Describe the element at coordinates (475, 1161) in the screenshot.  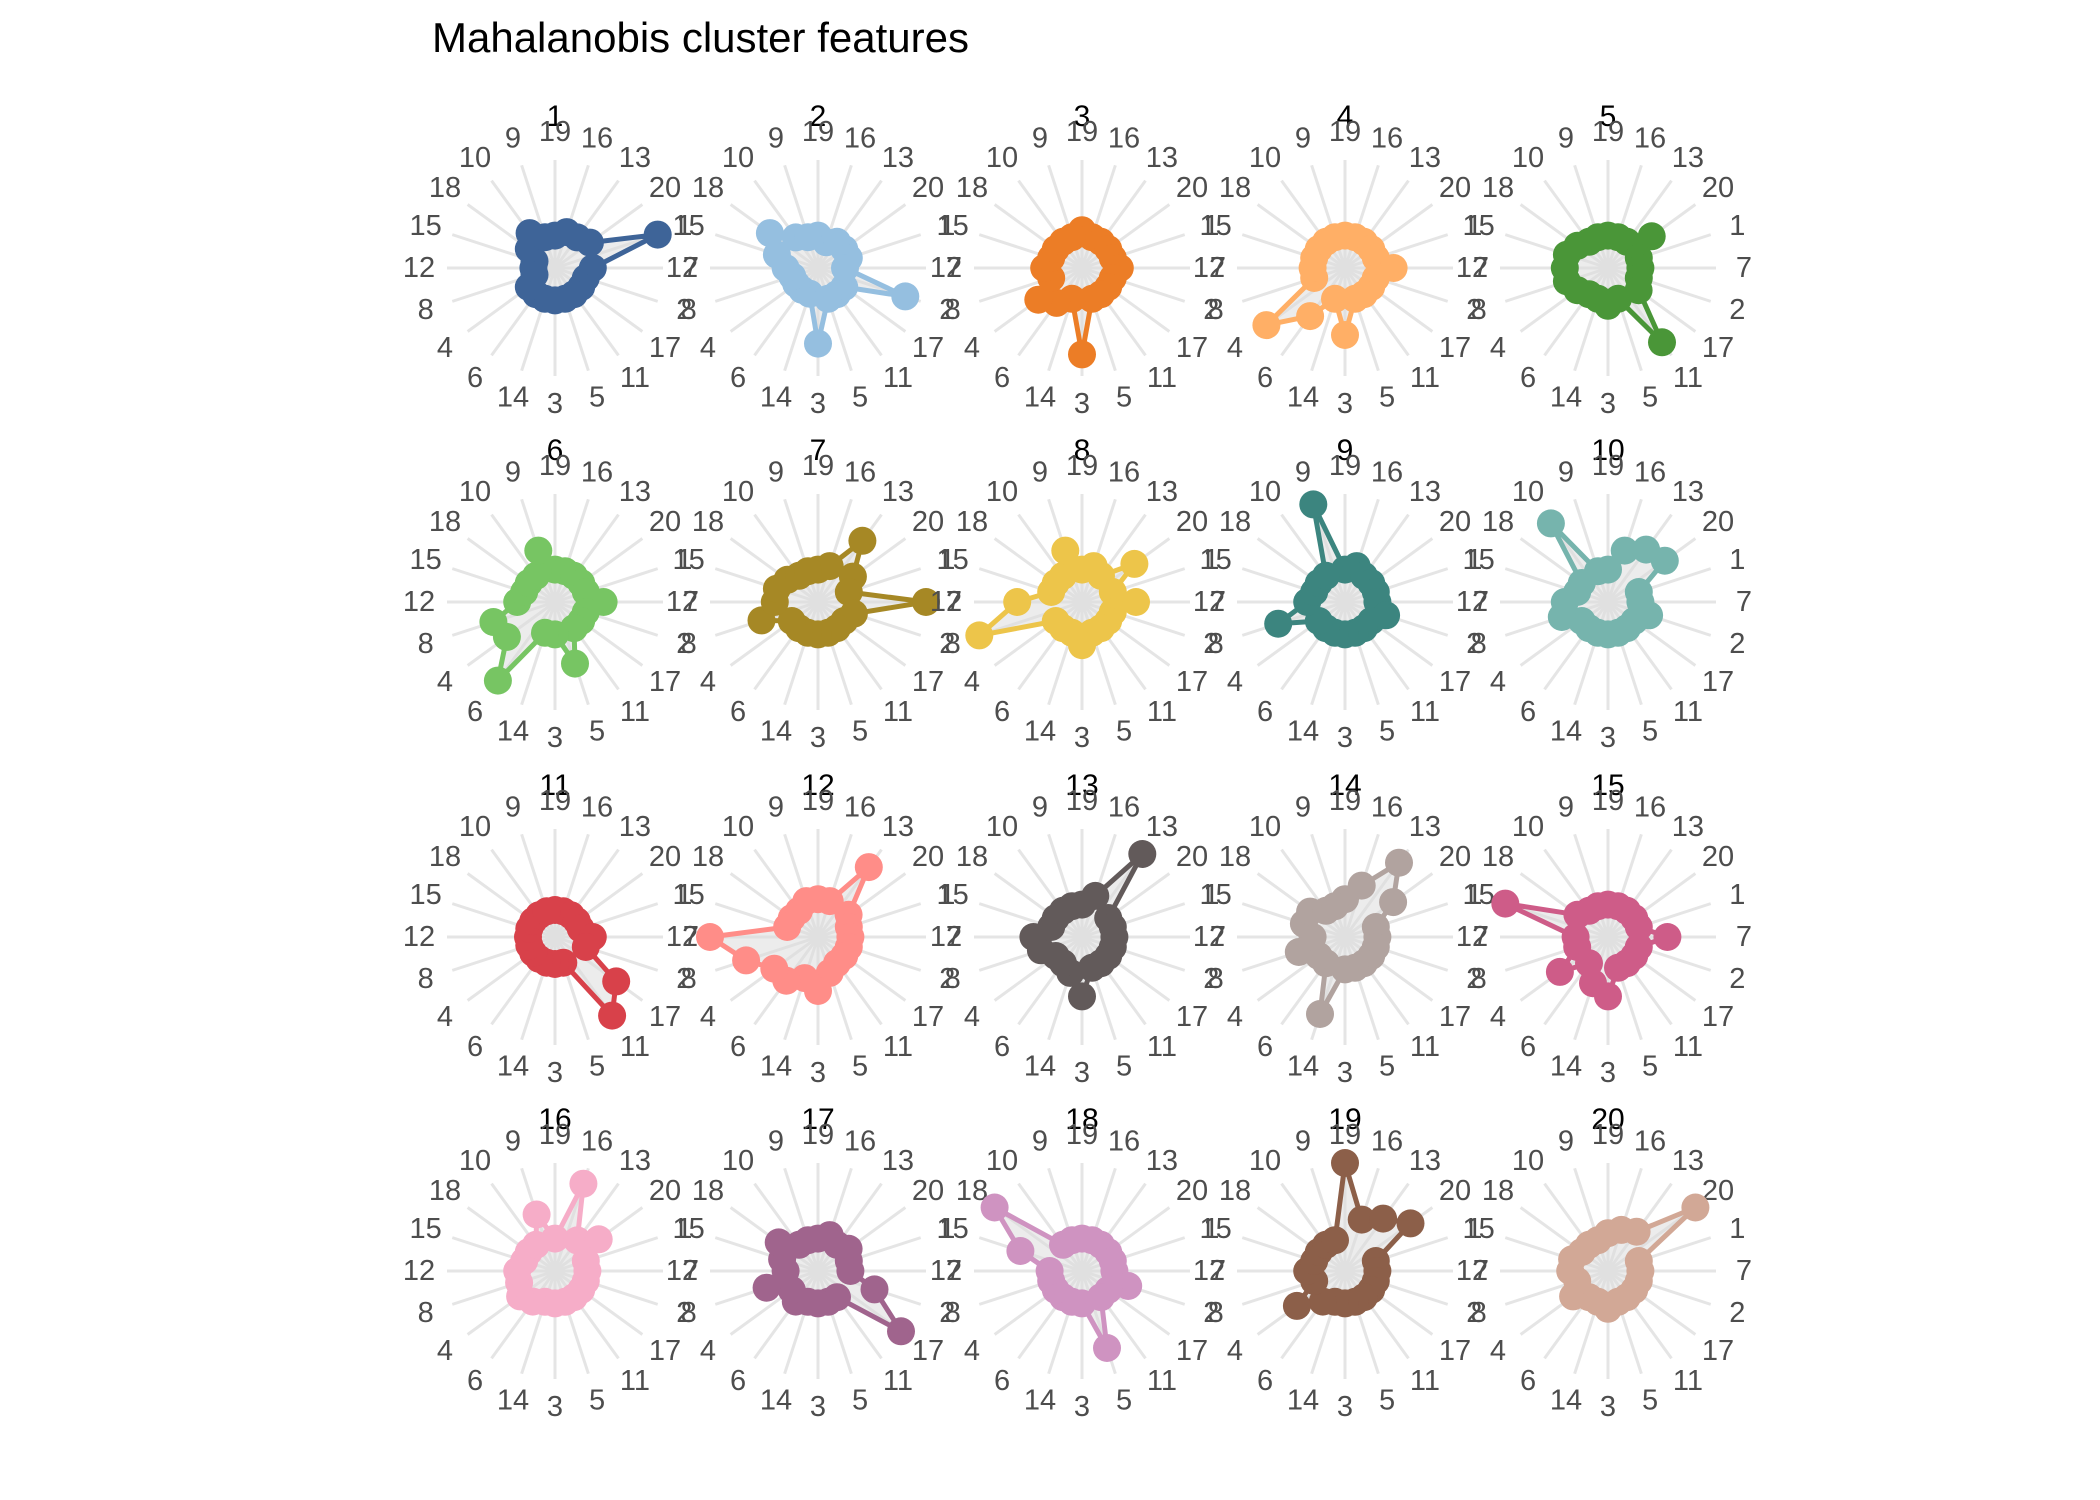
I see `spoke-label: 10` at that location.